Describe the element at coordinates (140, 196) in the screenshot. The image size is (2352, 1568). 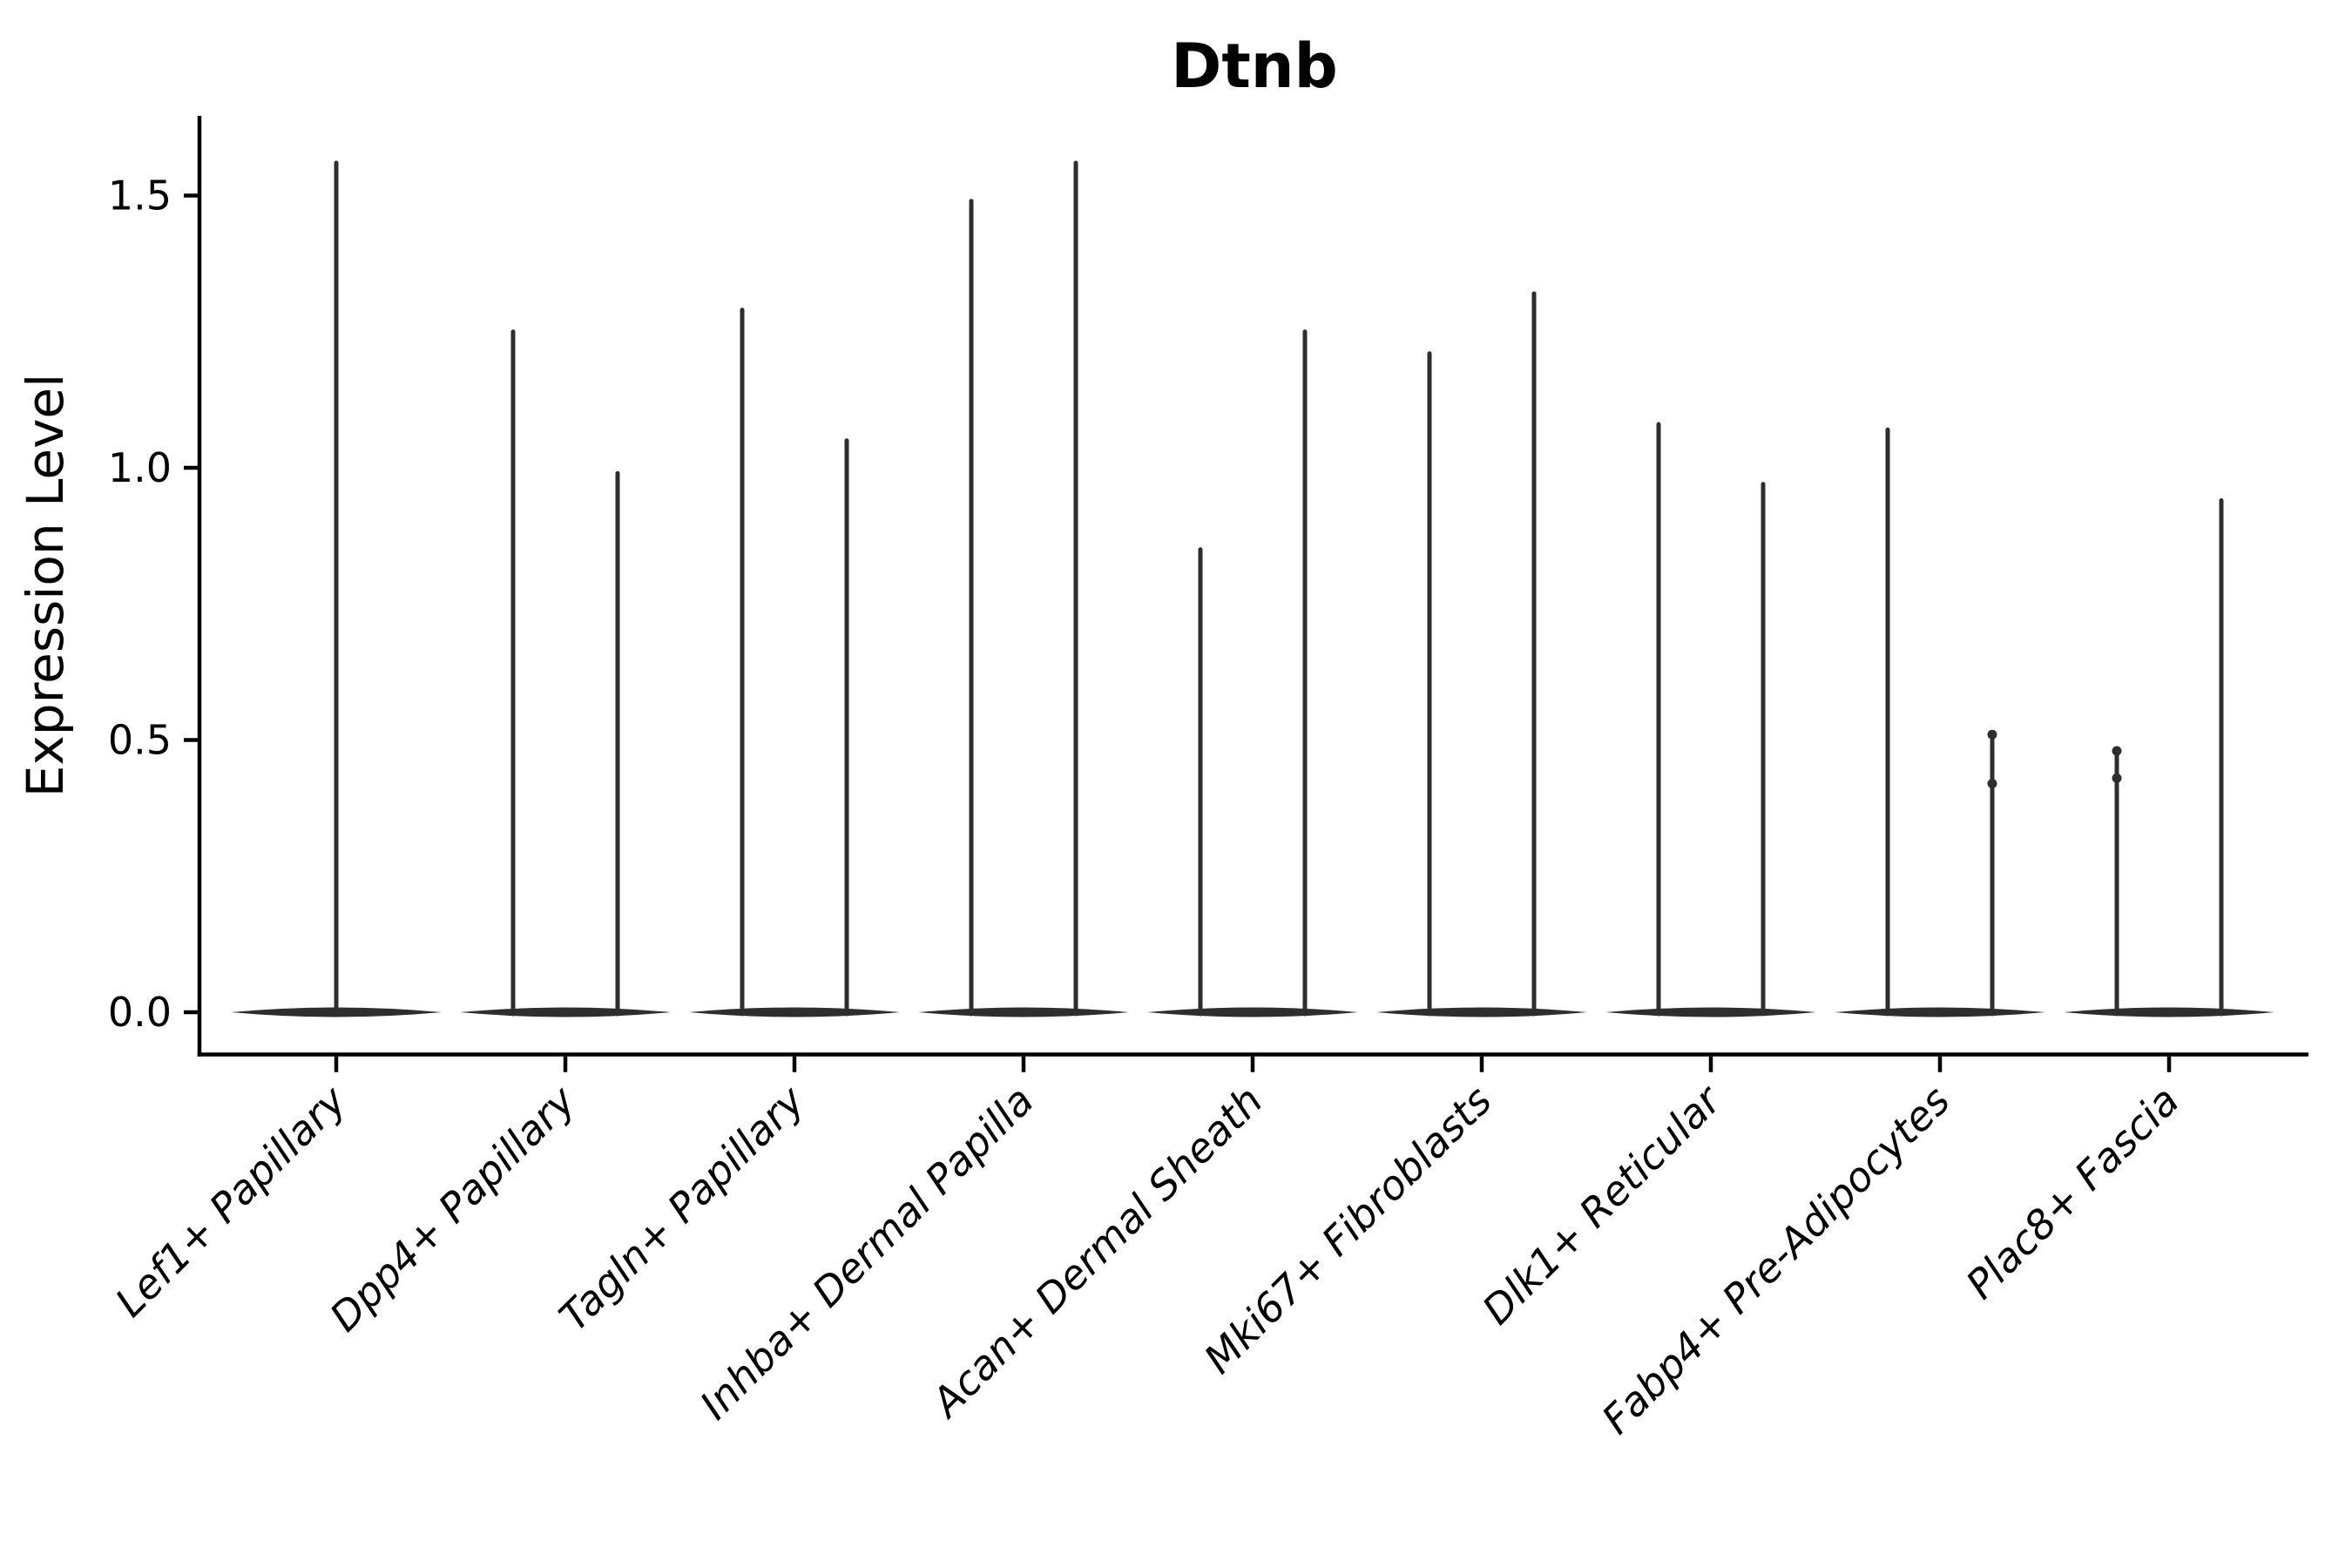
I see `y-tick-label: 1.5` at that location.